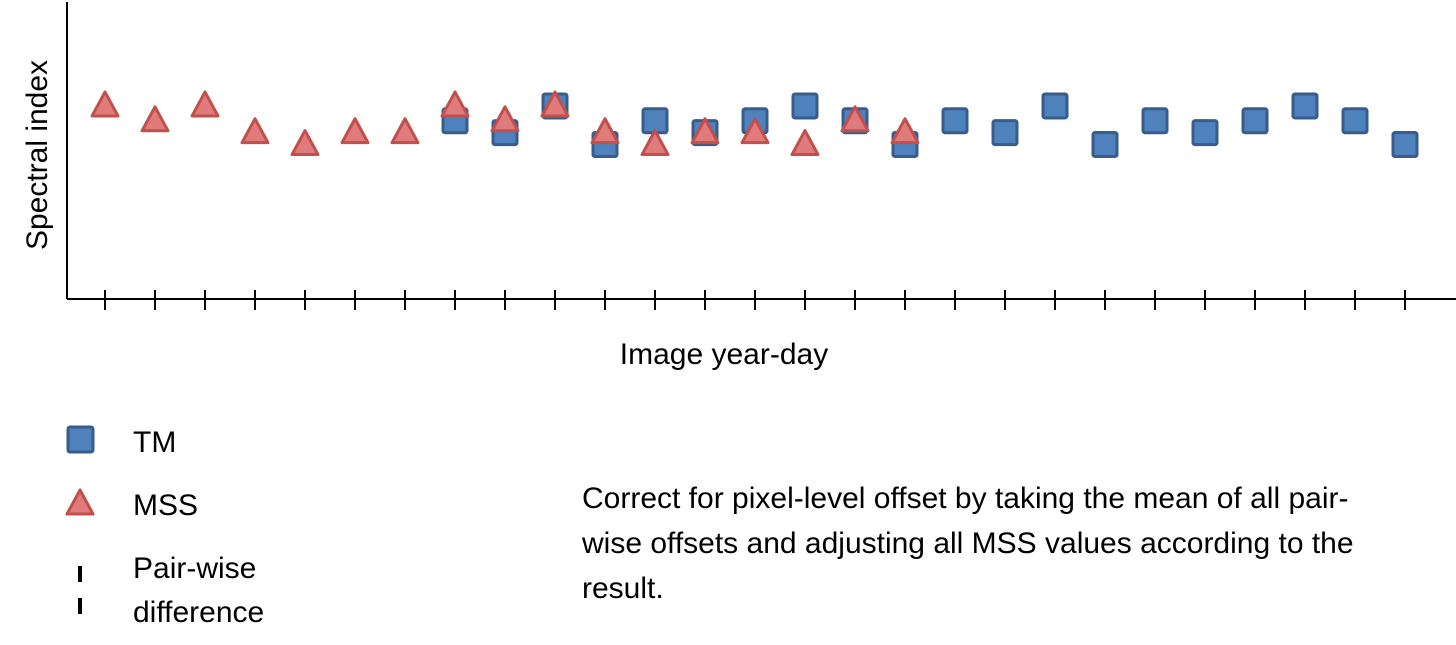 The image size is (1456, 645). What do you see at coordinates (755, 300) in the screenshot?
I see `x-ticks` at bounding box center [755, 300].